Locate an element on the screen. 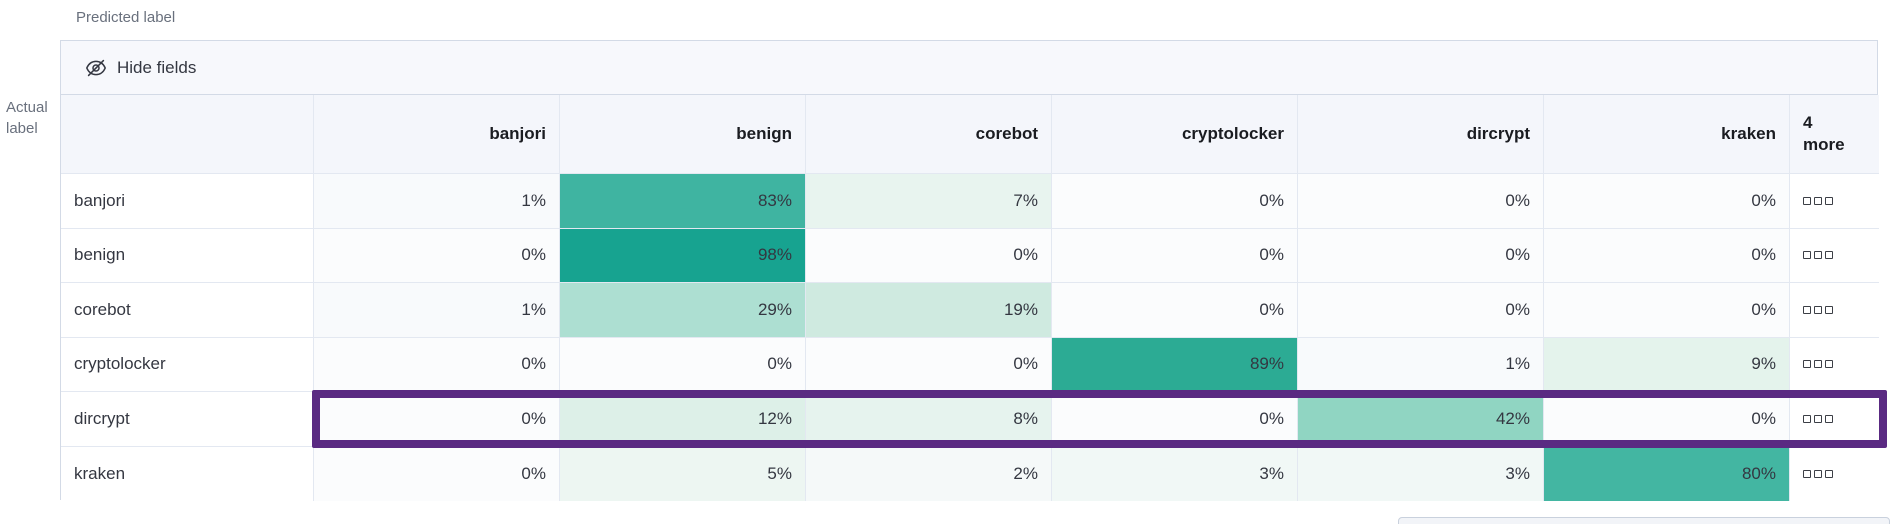 This screenshot has width=1896, height=524. matrix-cell-corebot-dircrypt: 0% is located at coordinates (1421, 310).